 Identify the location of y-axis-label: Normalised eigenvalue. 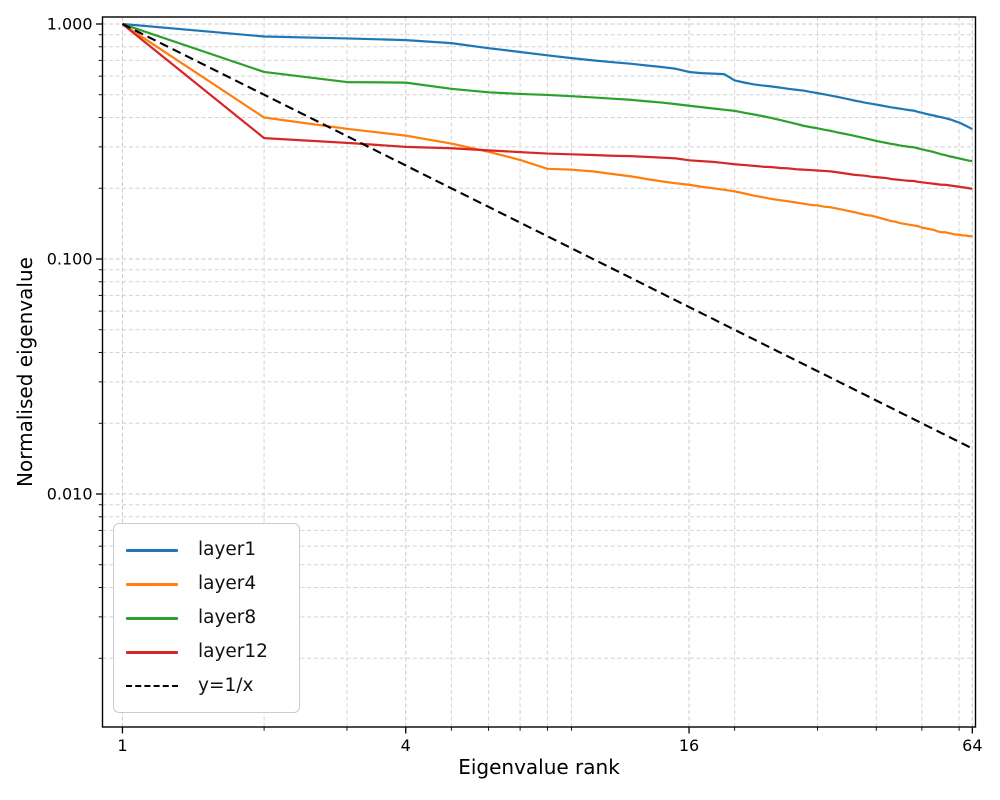
(25, 372).